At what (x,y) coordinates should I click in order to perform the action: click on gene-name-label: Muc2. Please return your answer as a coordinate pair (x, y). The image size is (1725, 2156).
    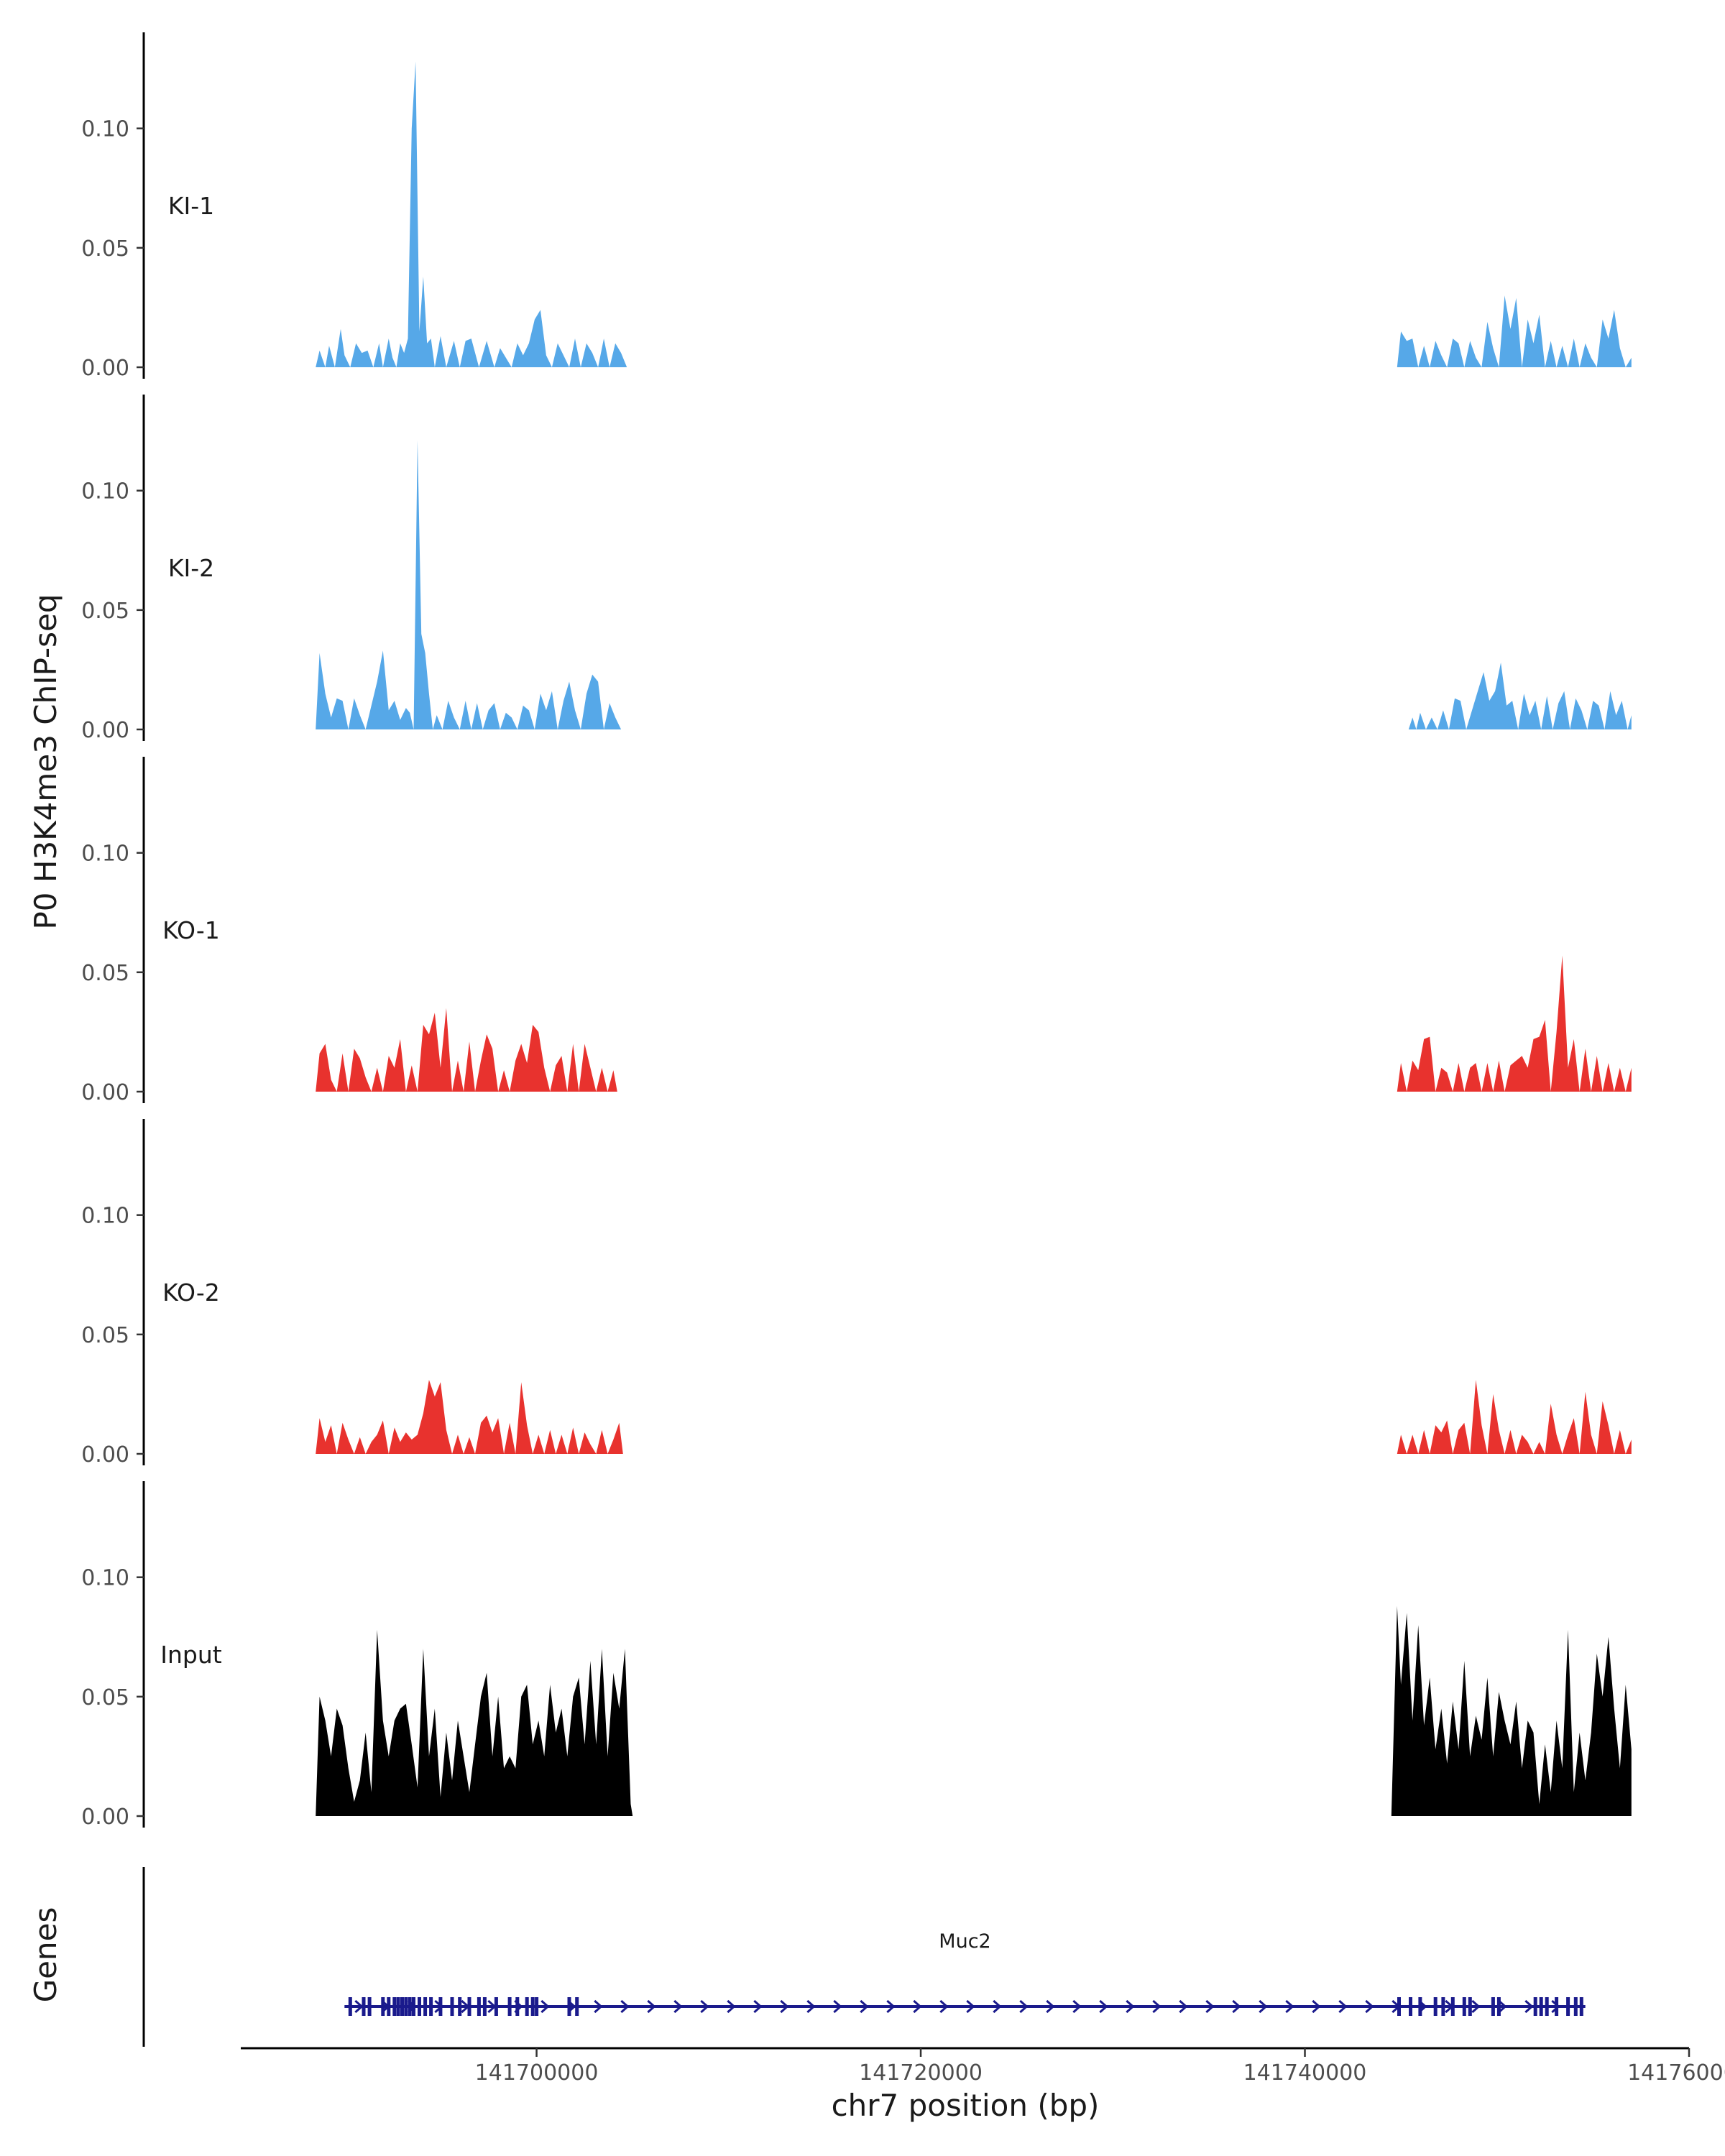
    Looking at the image, I should click on (964, 1941).